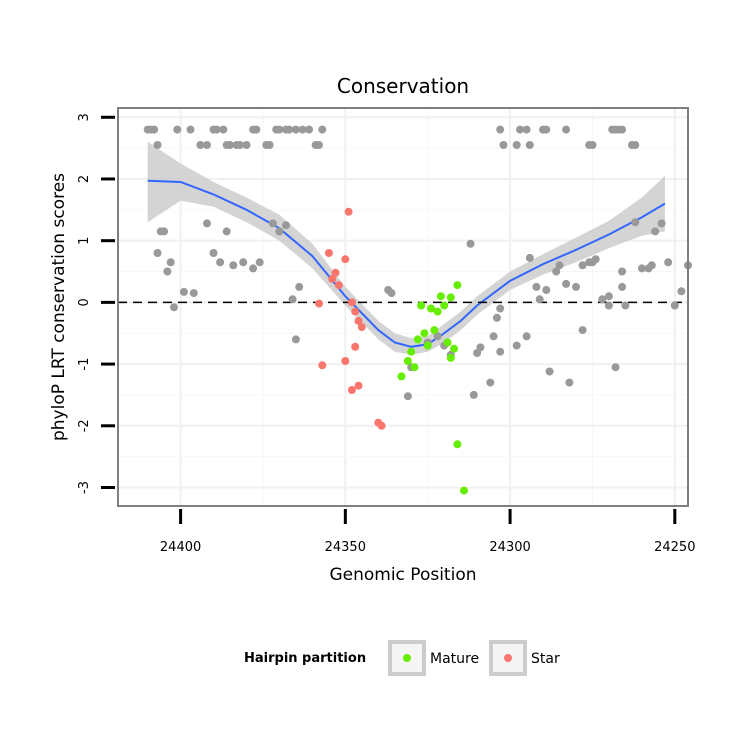  Describe the element at coordinates (509, 547) in the screenshot. I see `x-tick-label: 24300` at that location.